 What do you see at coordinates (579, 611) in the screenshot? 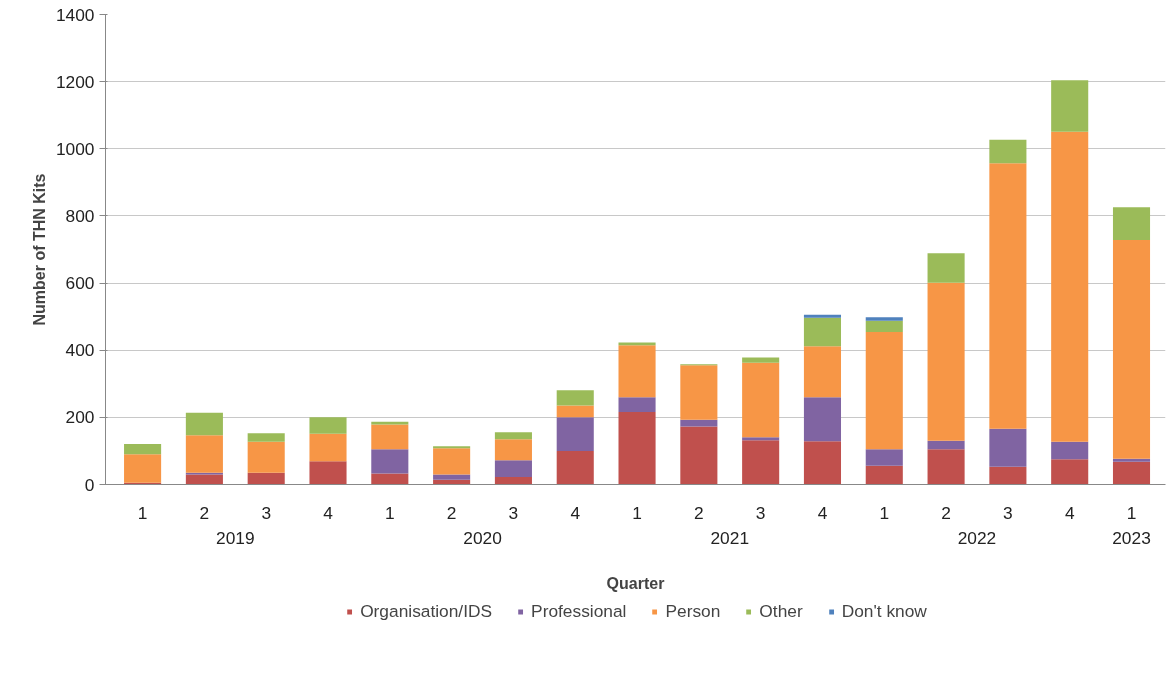
I see `legend-label: Professional` at bounding box center [579, 611].